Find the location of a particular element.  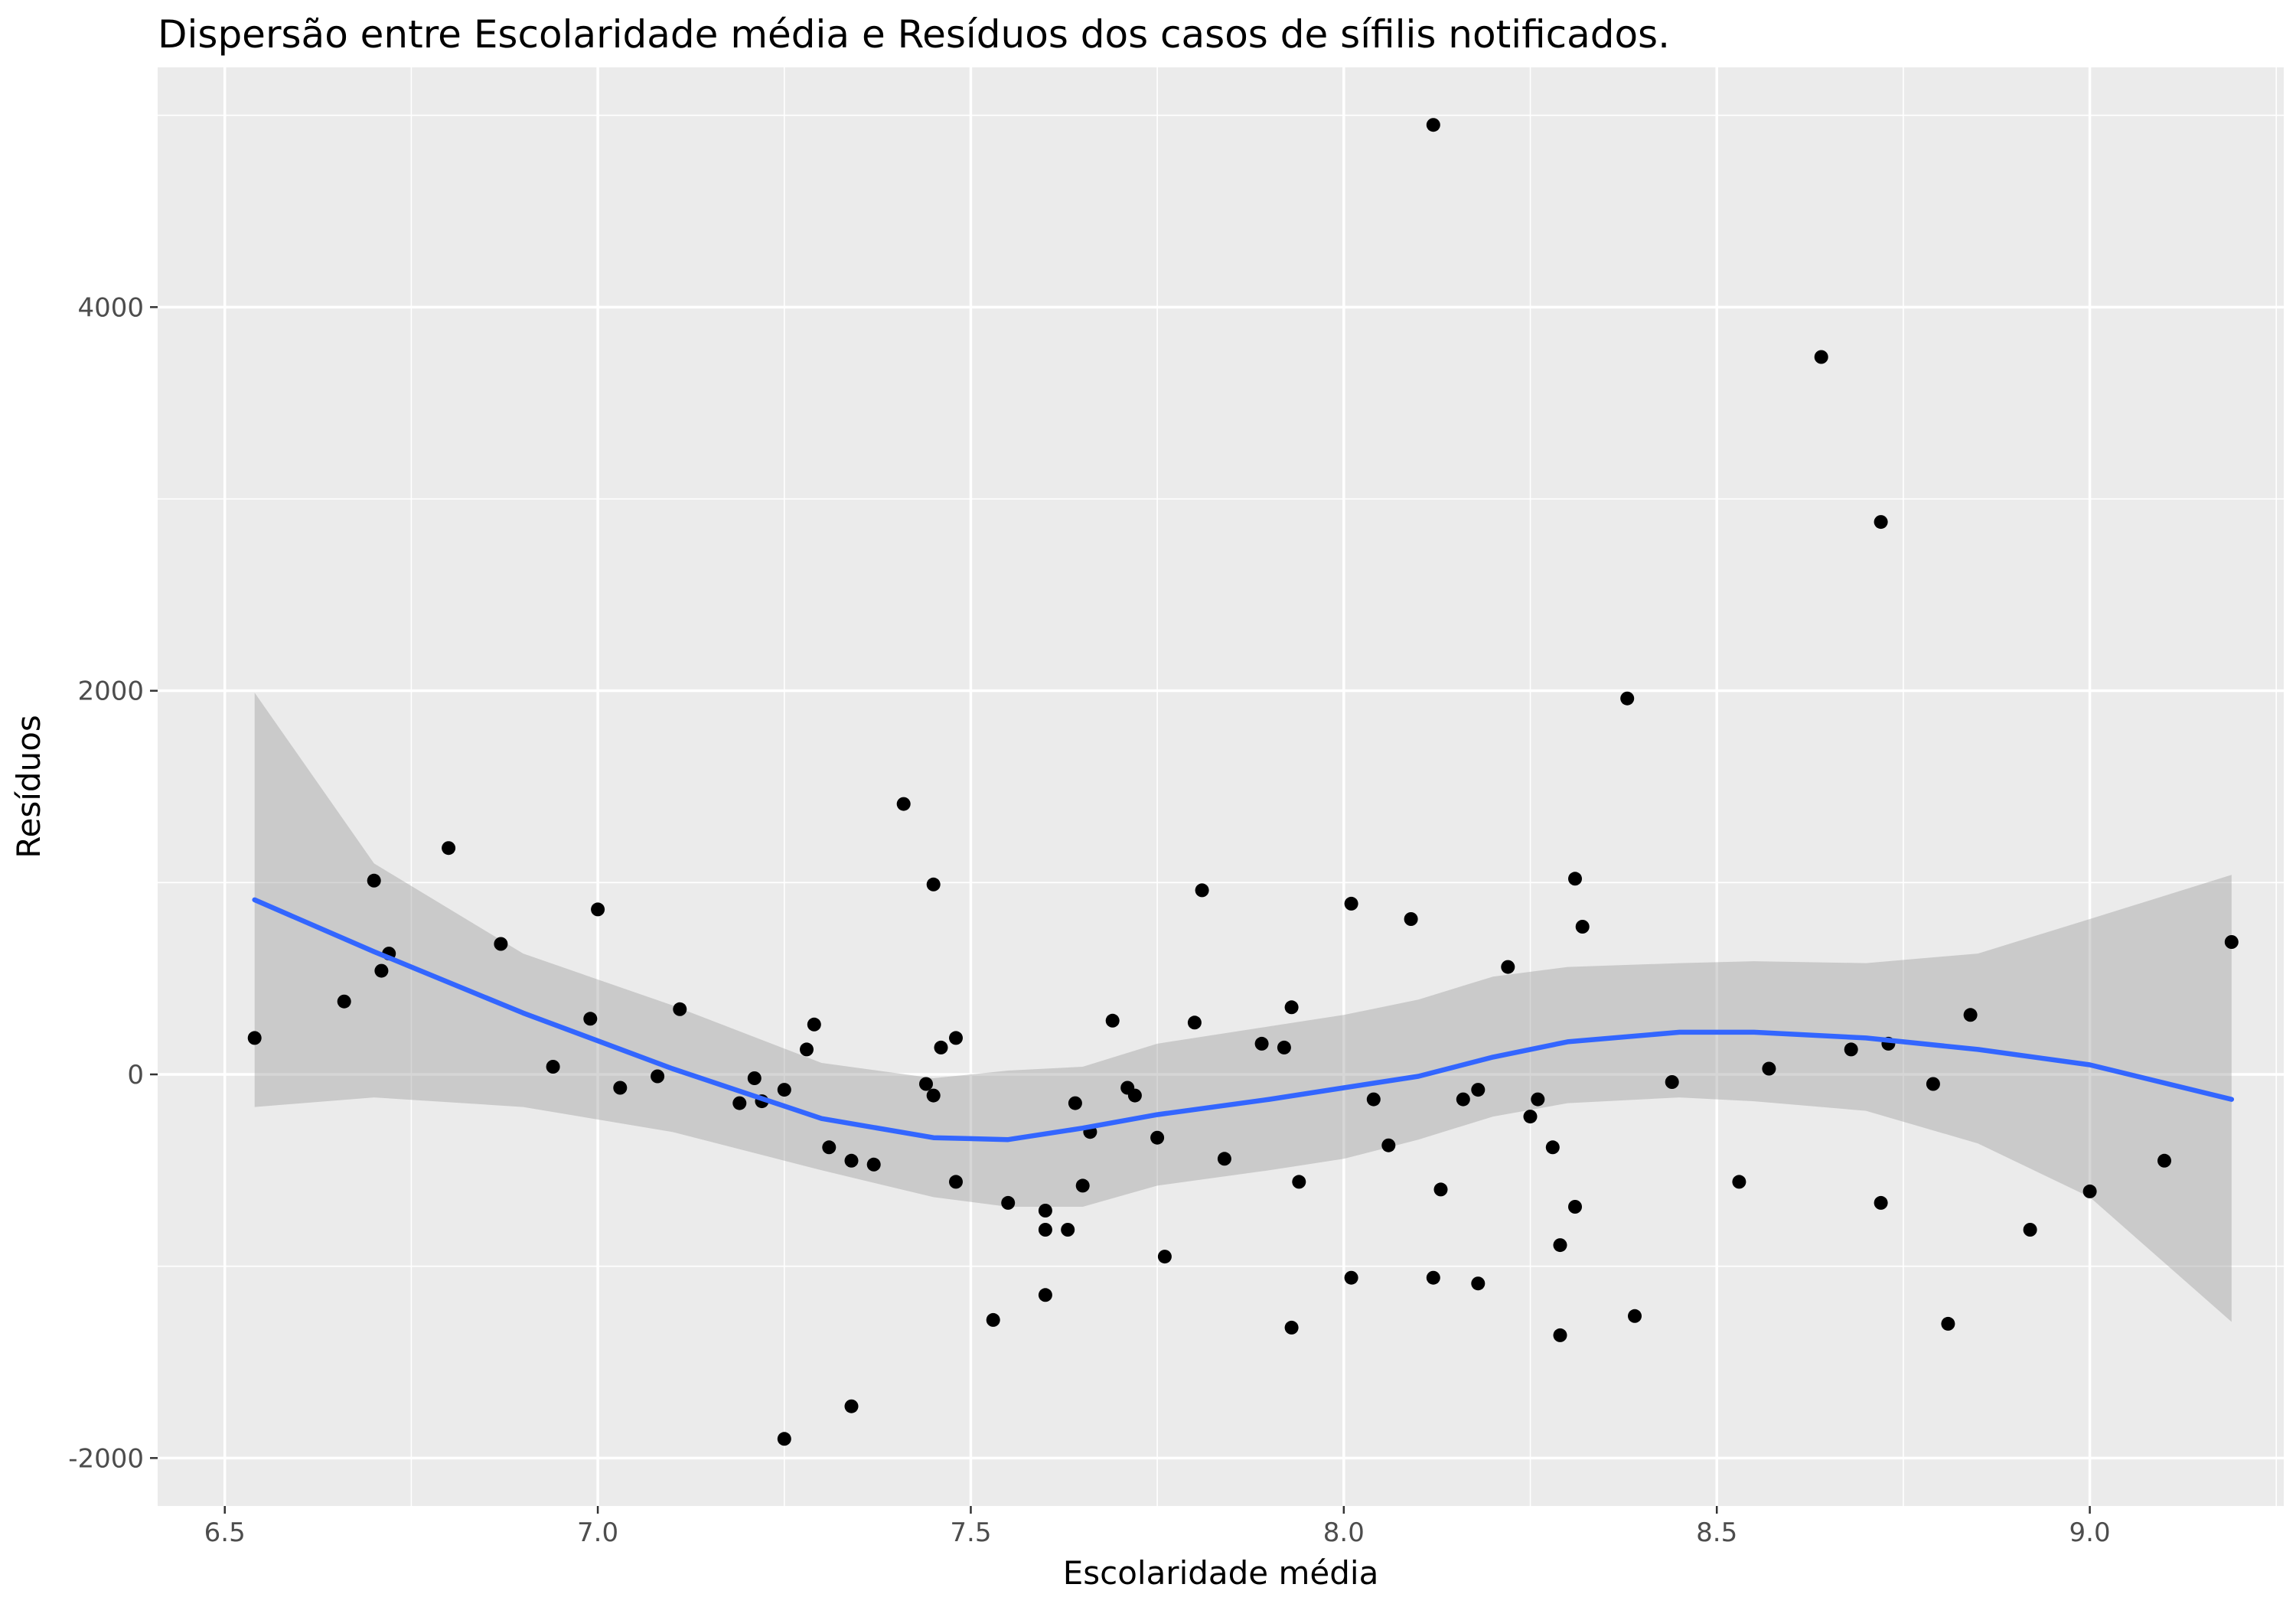

x-axis-title: Escolaridade média is located at coordinates (1221, 1573).